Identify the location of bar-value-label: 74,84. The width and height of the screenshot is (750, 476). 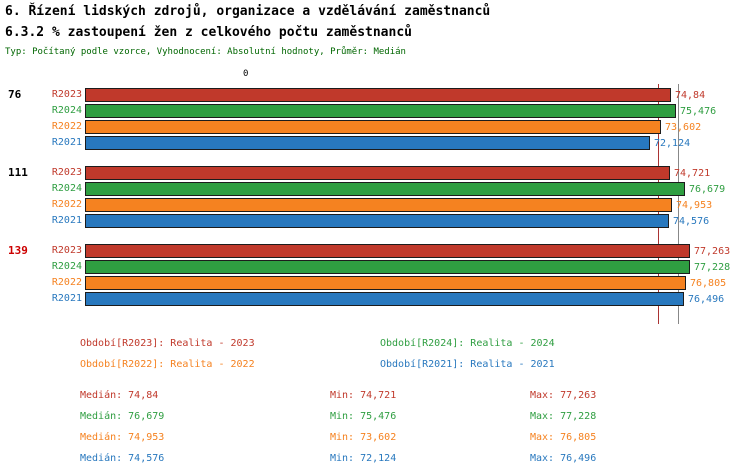
(690, 95).